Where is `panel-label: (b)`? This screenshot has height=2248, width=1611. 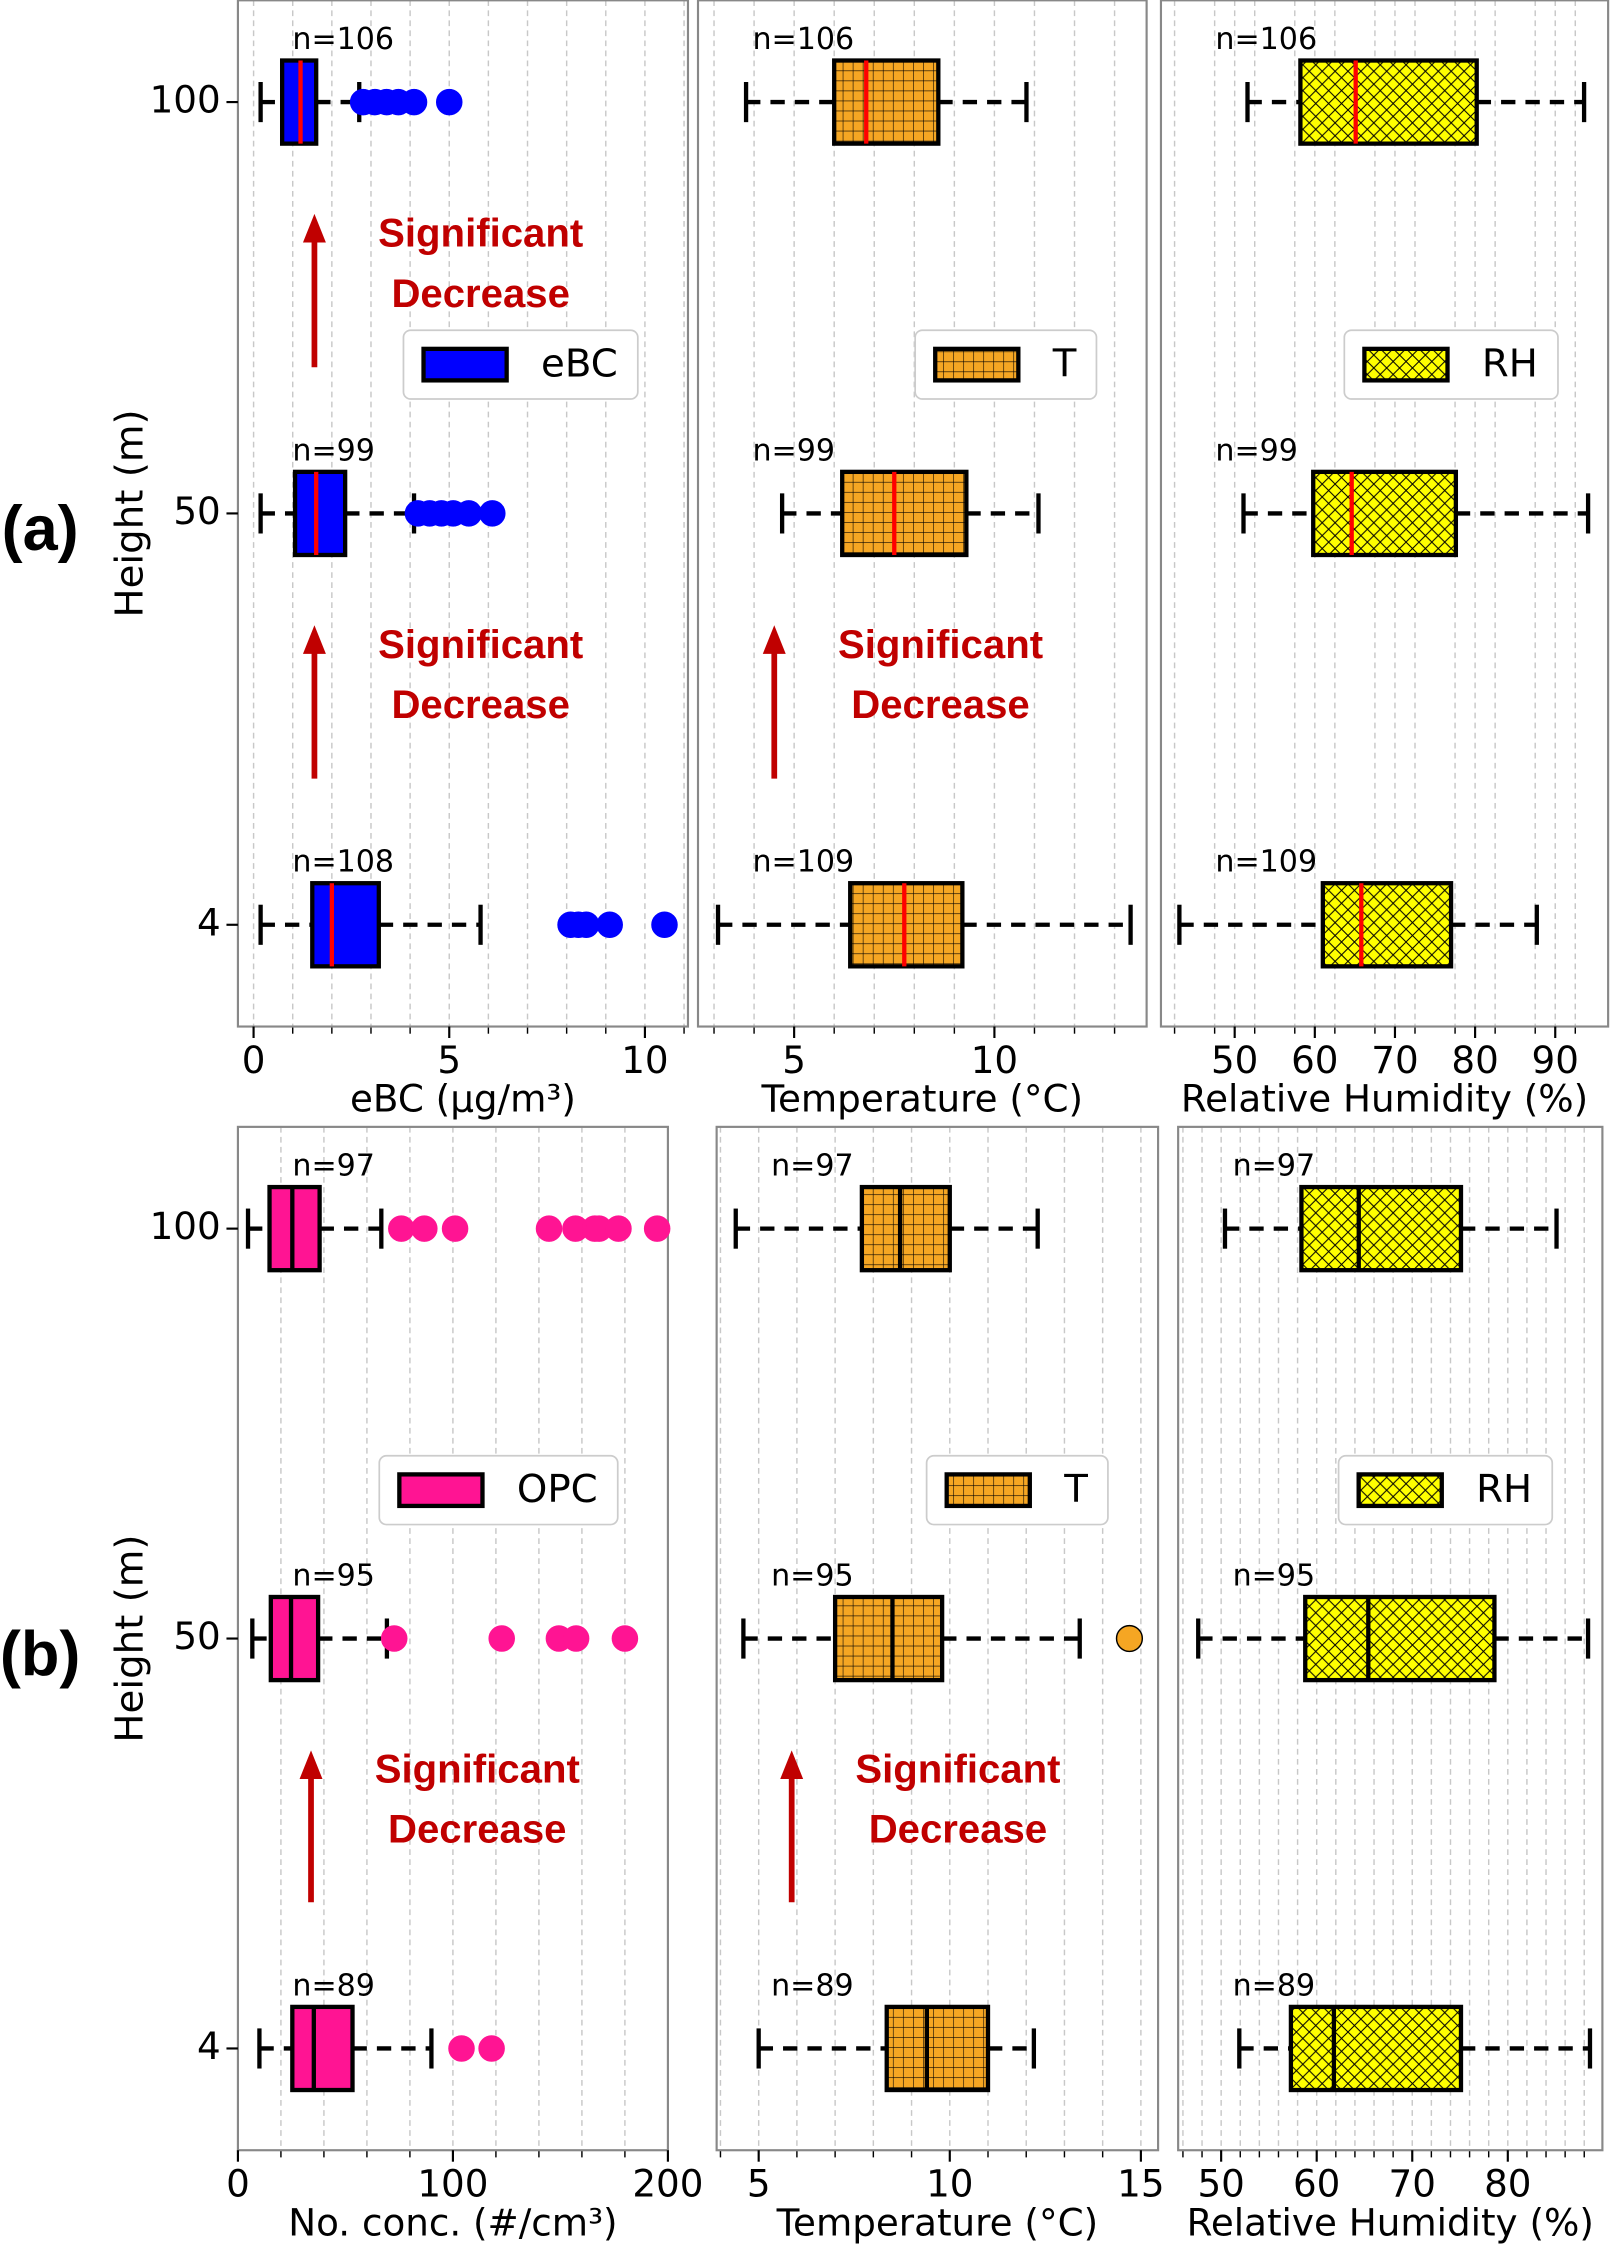
panel-label: (b) is located at coordinates (40, 1654).